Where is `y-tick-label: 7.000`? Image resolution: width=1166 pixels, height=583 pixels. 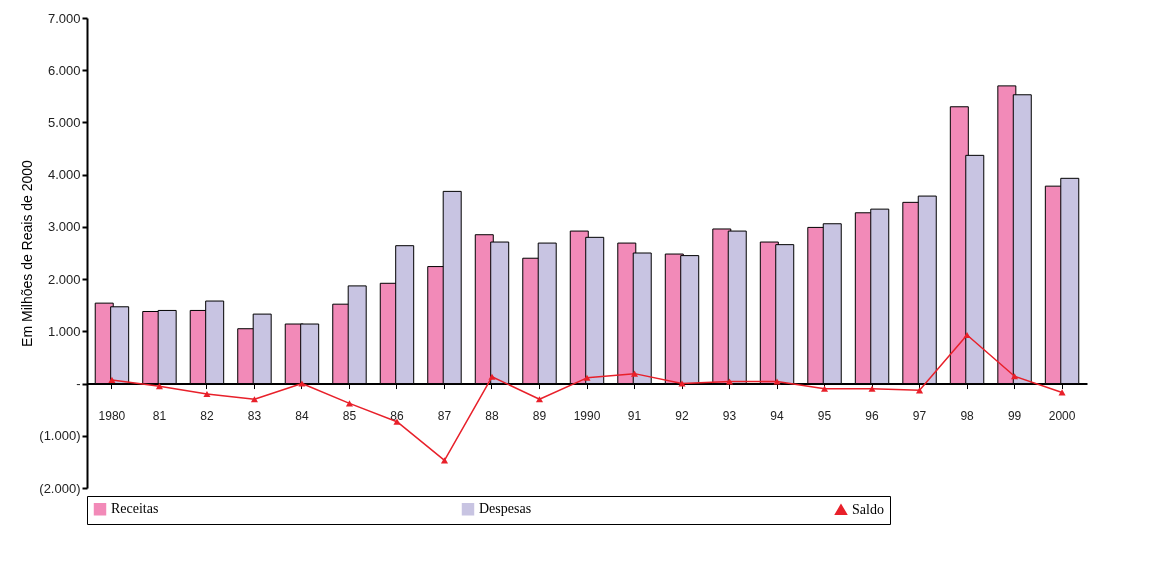
y-tick-label: 7.000 is located at coordinates (64, 18).